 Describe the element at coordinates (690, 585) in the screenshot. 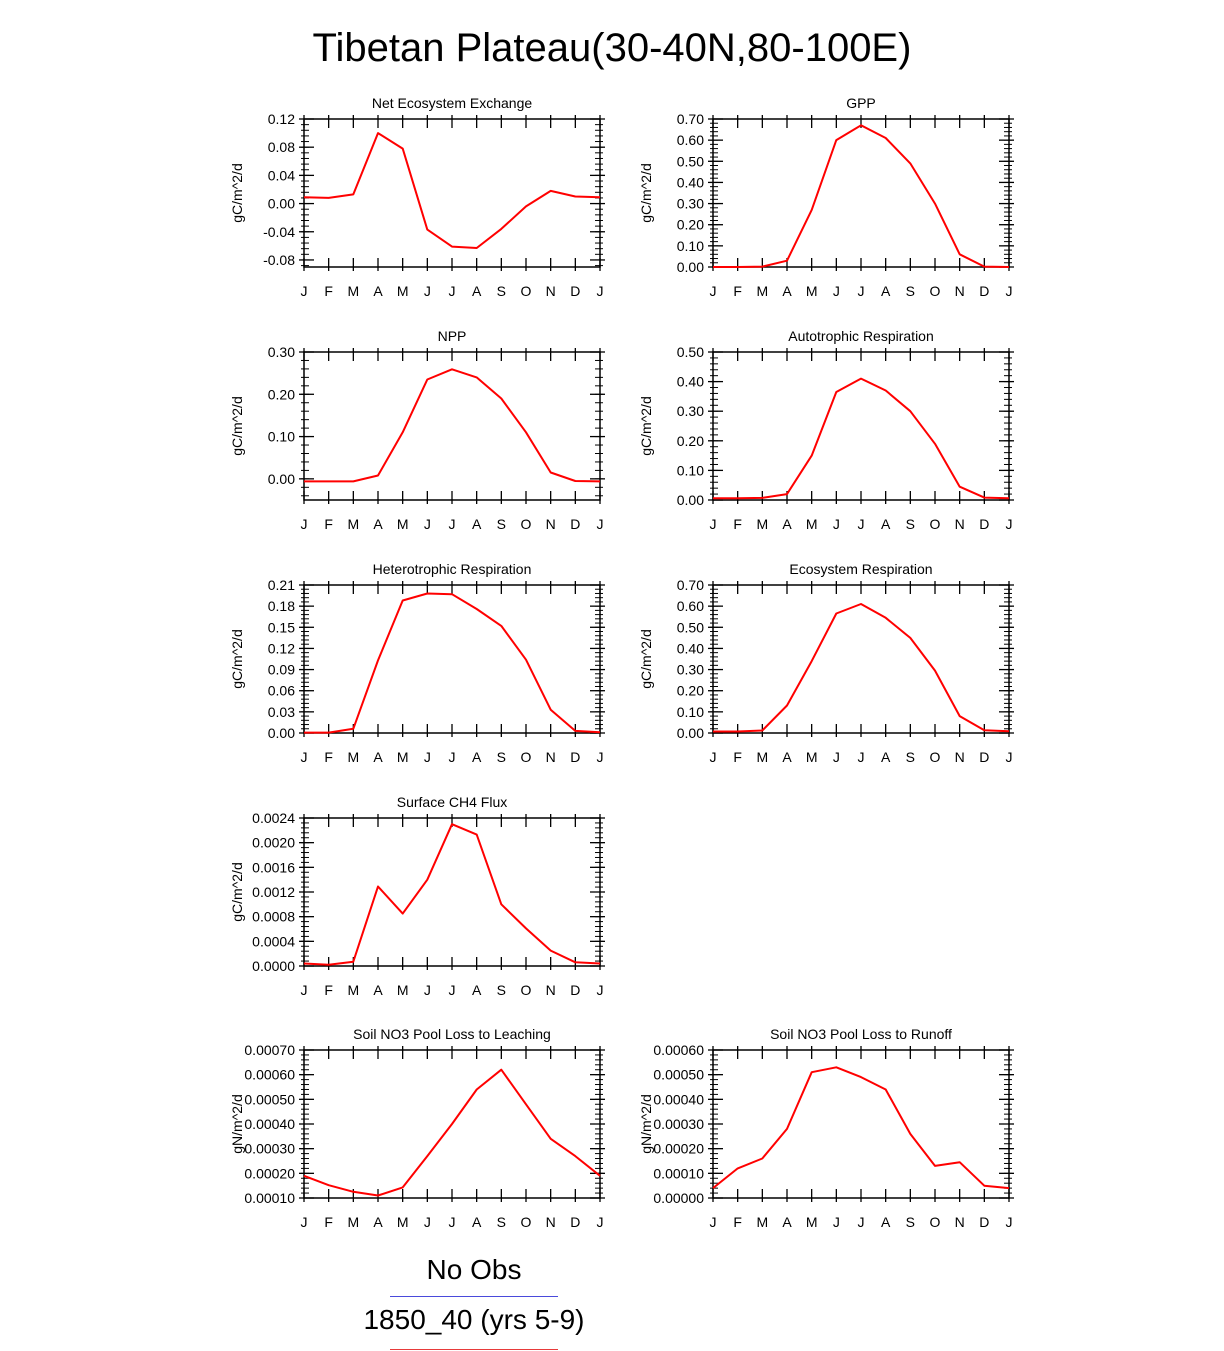

I see `y-tick-label: 0.70` at that location.